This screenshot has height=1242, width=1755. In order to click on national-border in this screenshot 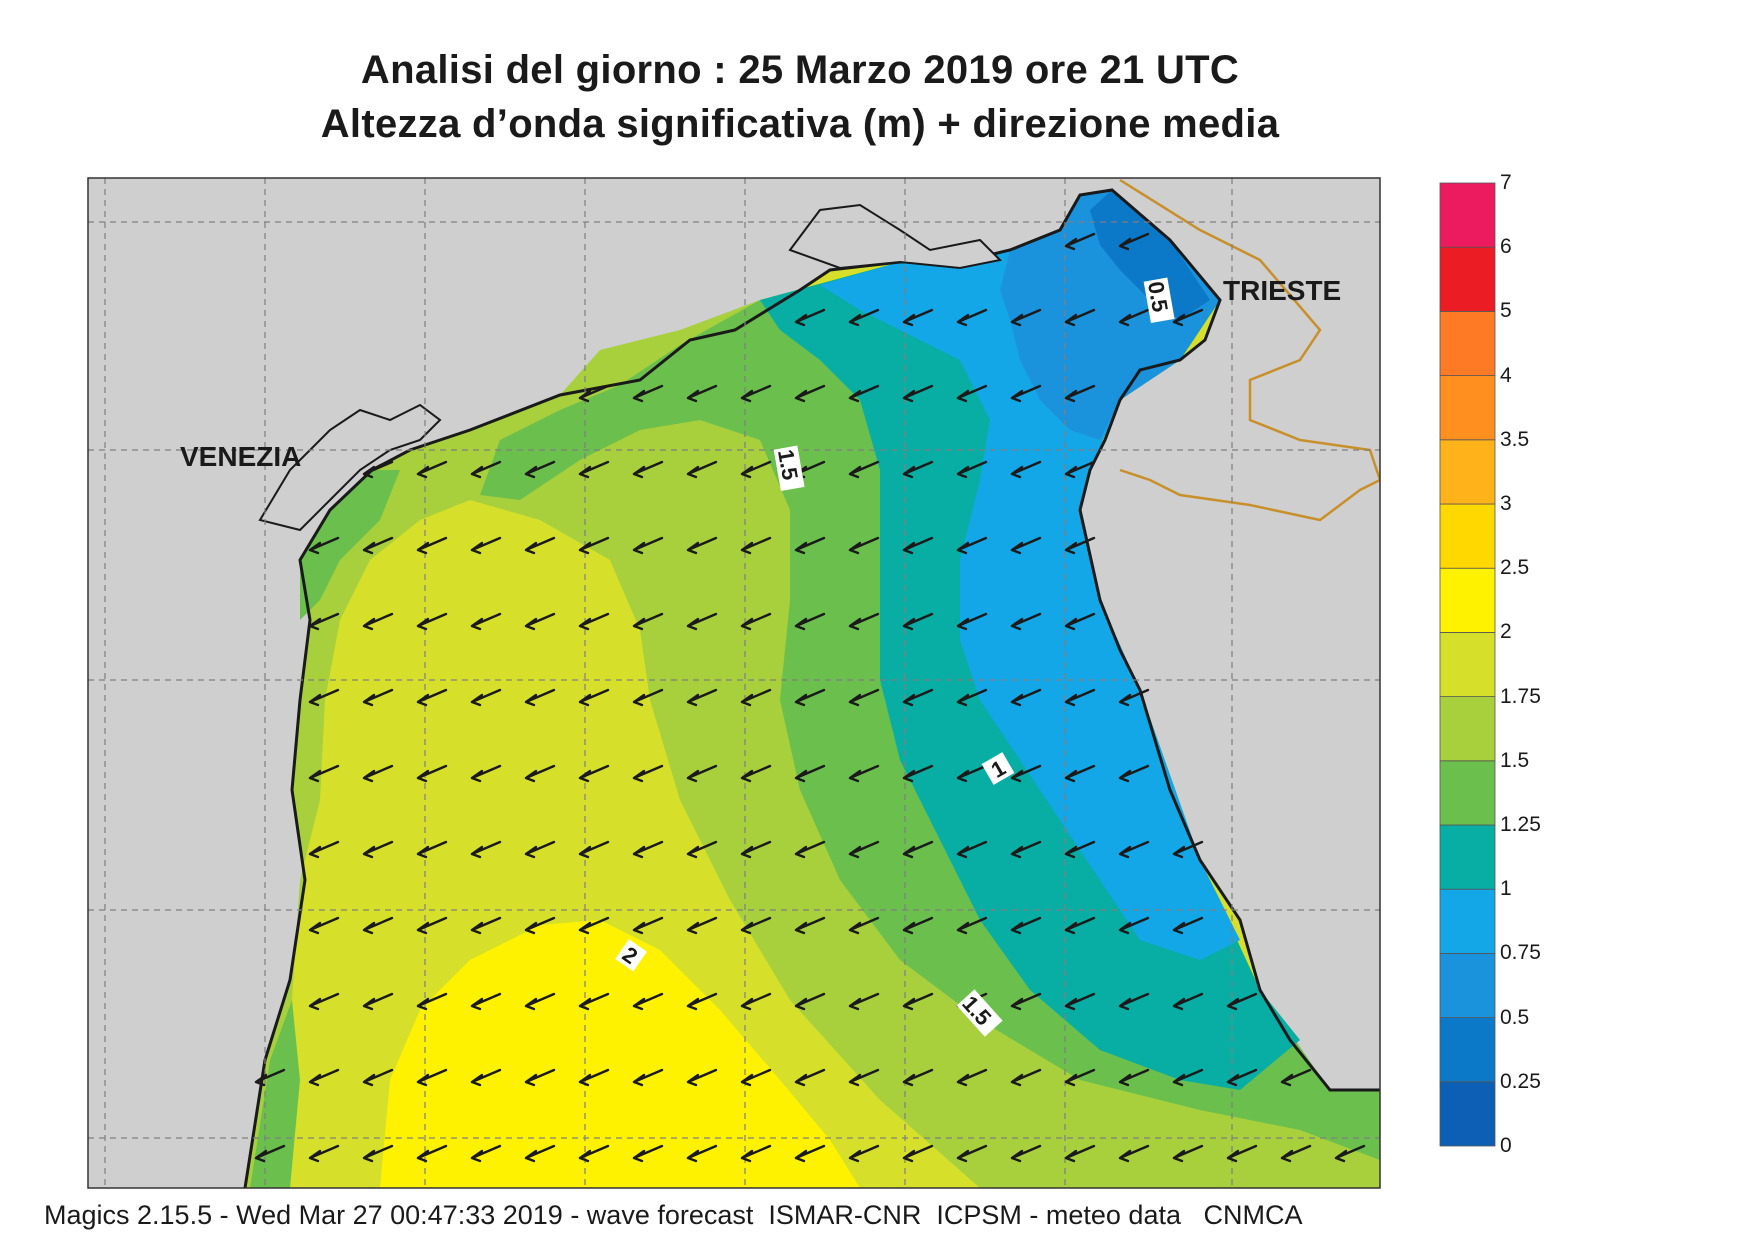, I will do `click(1249, 350)`.